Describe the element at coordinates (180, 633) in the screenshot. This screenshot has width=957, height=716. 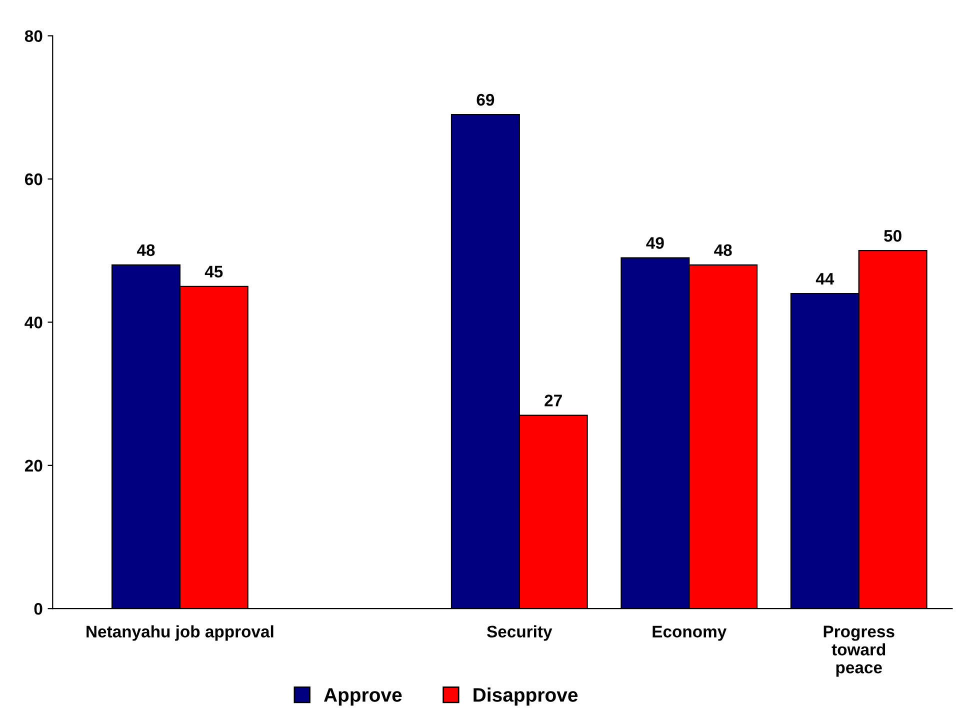
I see `x-tick-label: Netanyahu job approval` at that location.